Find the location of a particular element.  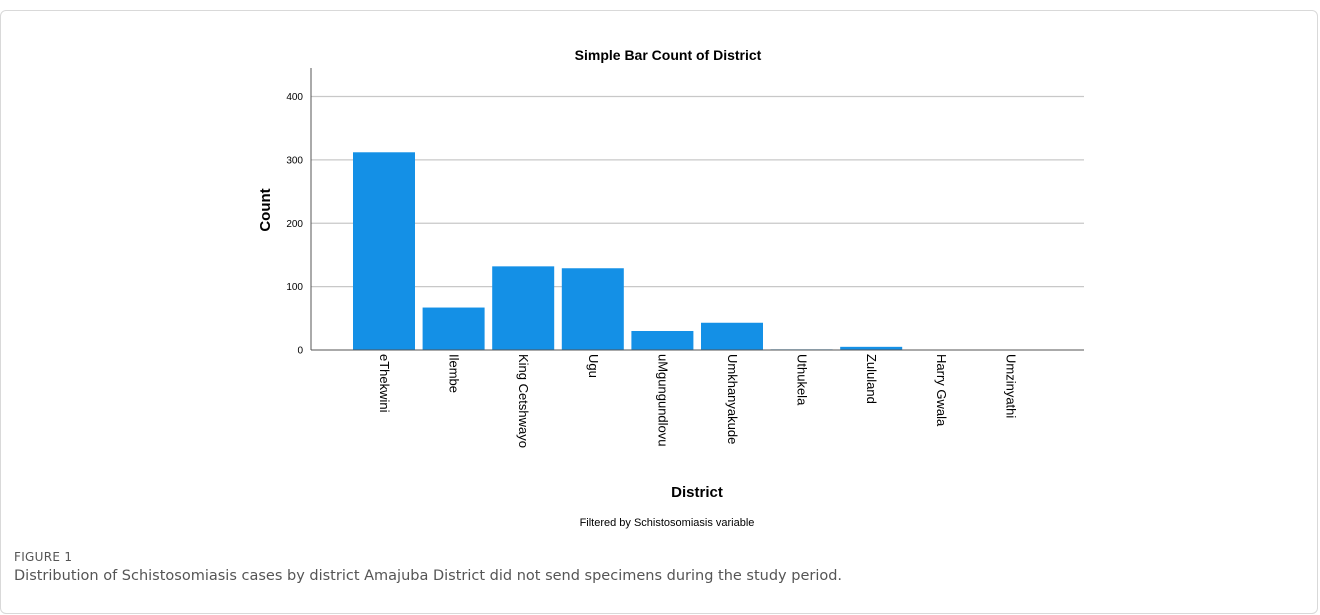

figure-label: FIGURE 1 is located at coordinates (43, 557).